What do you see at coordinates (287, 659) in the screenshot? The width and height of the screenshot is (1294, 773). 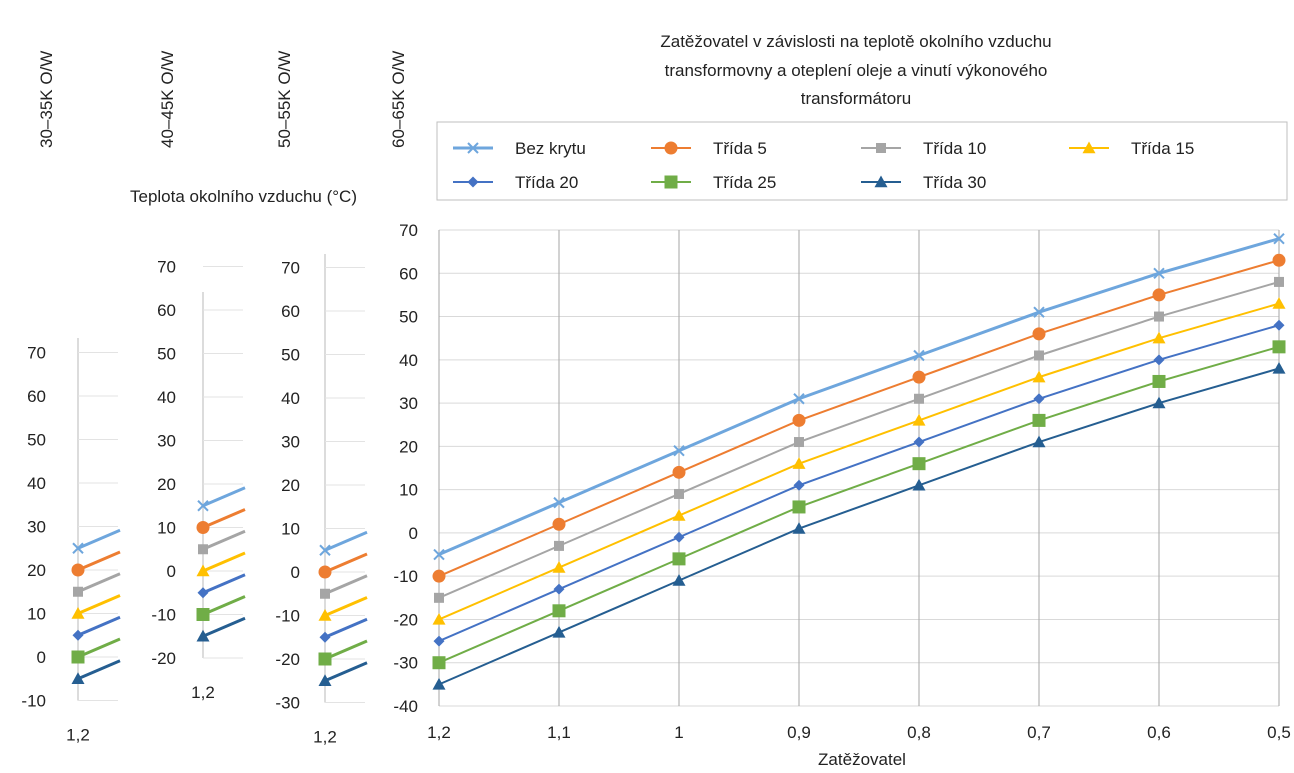 I see `side-y-tick-label: -20` at bounding box center [287, 659].